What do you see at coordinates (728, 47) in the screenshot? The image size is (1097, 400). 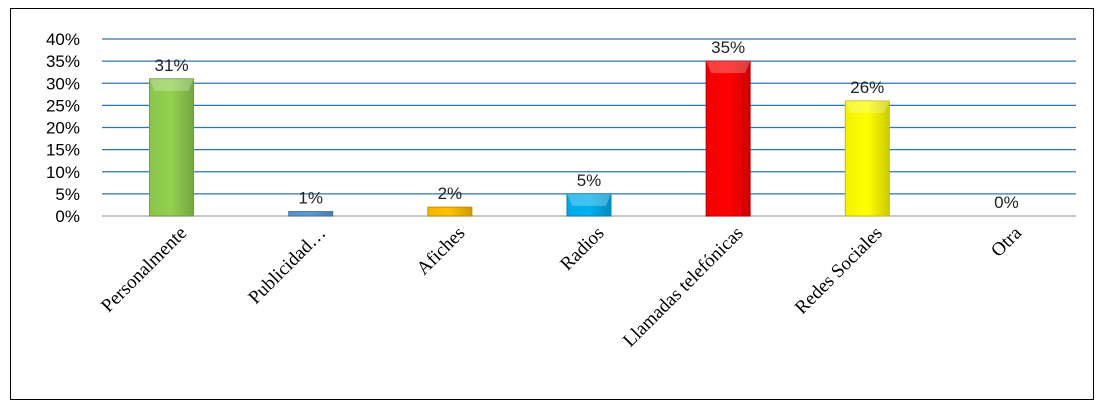 I see `data-label: 35%` at bounding box center [728, 47].